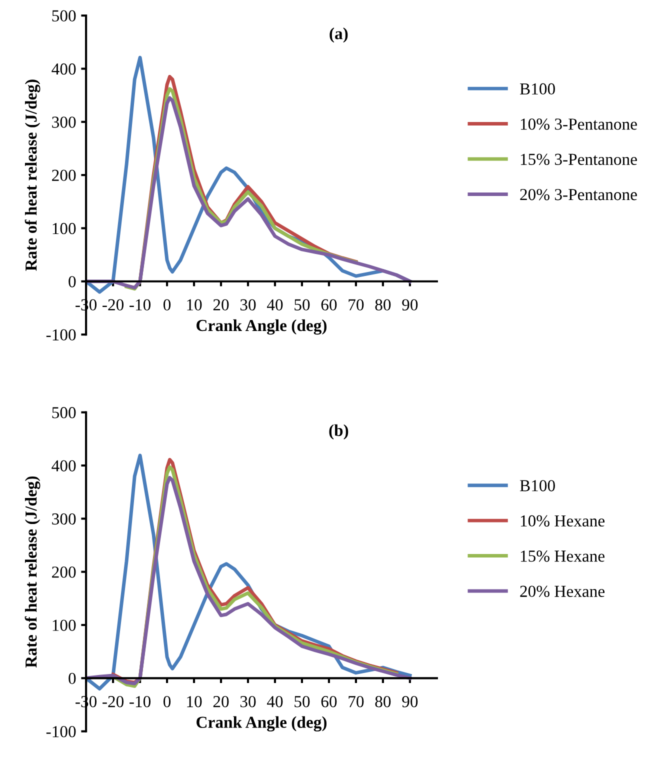 The height and width of the screenshot is (778, 662). Describe the element at coordinates (338, 432) in the screenshot. I see `text: (b)` at that location.